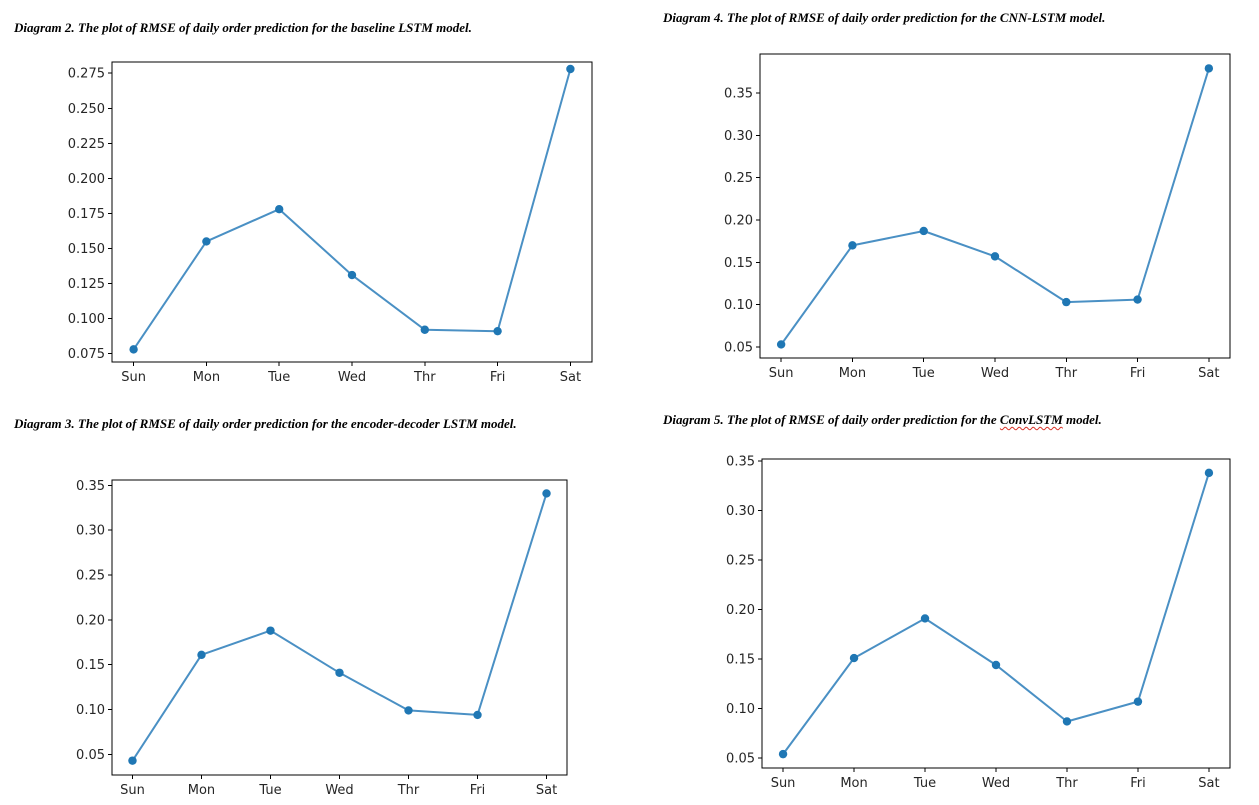  What do you see at coordinates (1031, 419) in the screenshot?
I see `diagram-5-caption-model: ConvLSTM` at bounding box center [1031, 419].